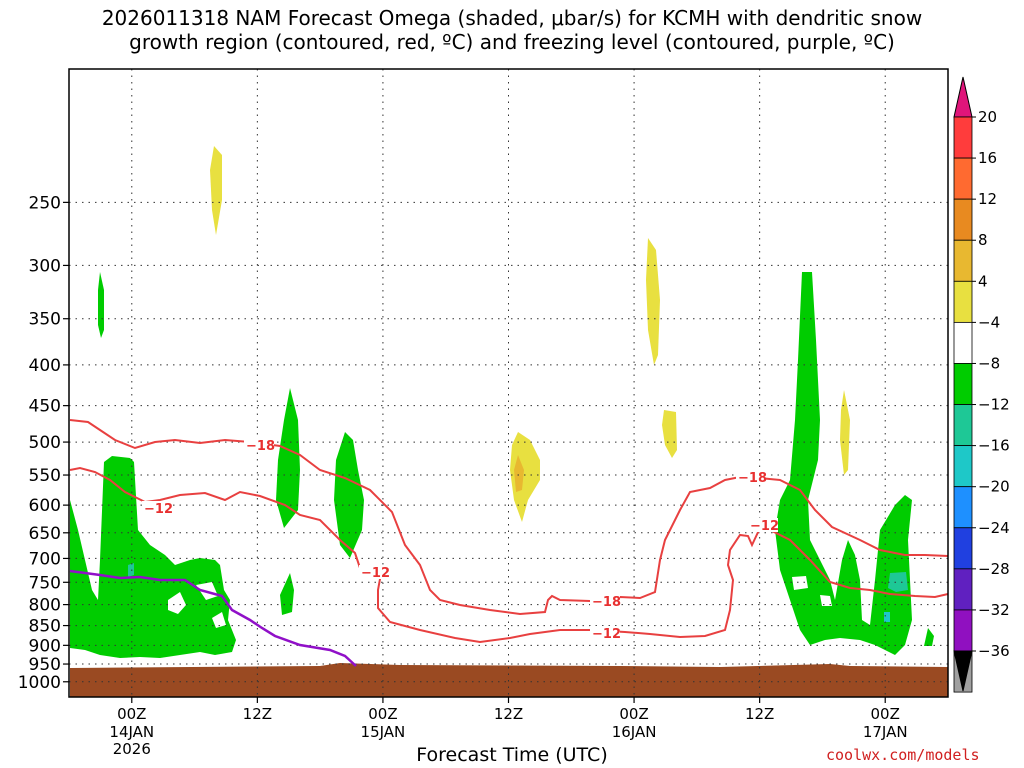  Describe the element at coordinates (45, 366) in the screenshot. I see `y-tick-label: 400` at that location.